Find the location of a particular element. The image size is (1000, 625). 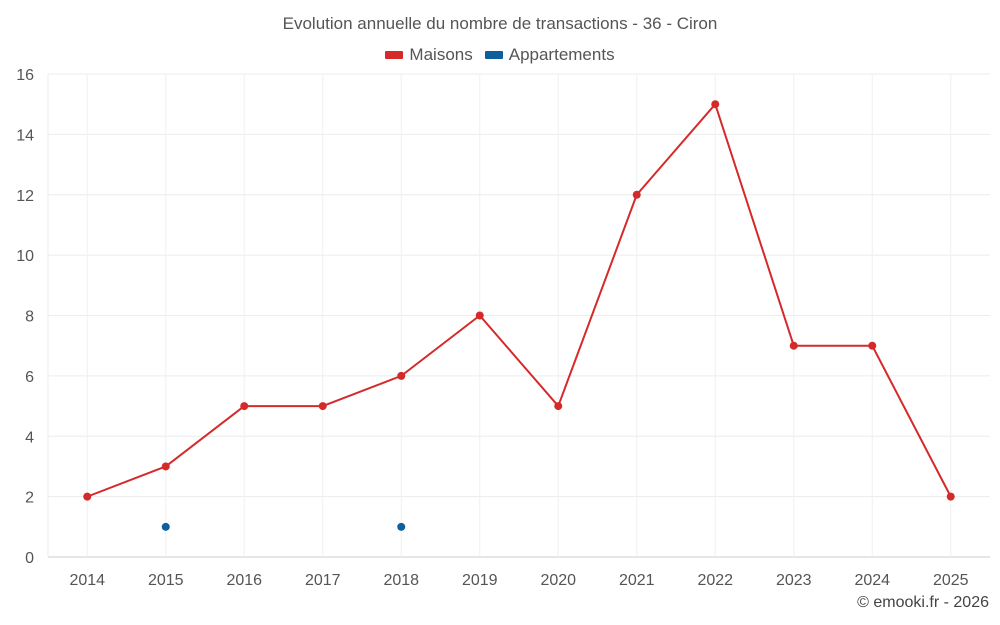

x-tick-label: 2022 is located at coordinates (715, 580).